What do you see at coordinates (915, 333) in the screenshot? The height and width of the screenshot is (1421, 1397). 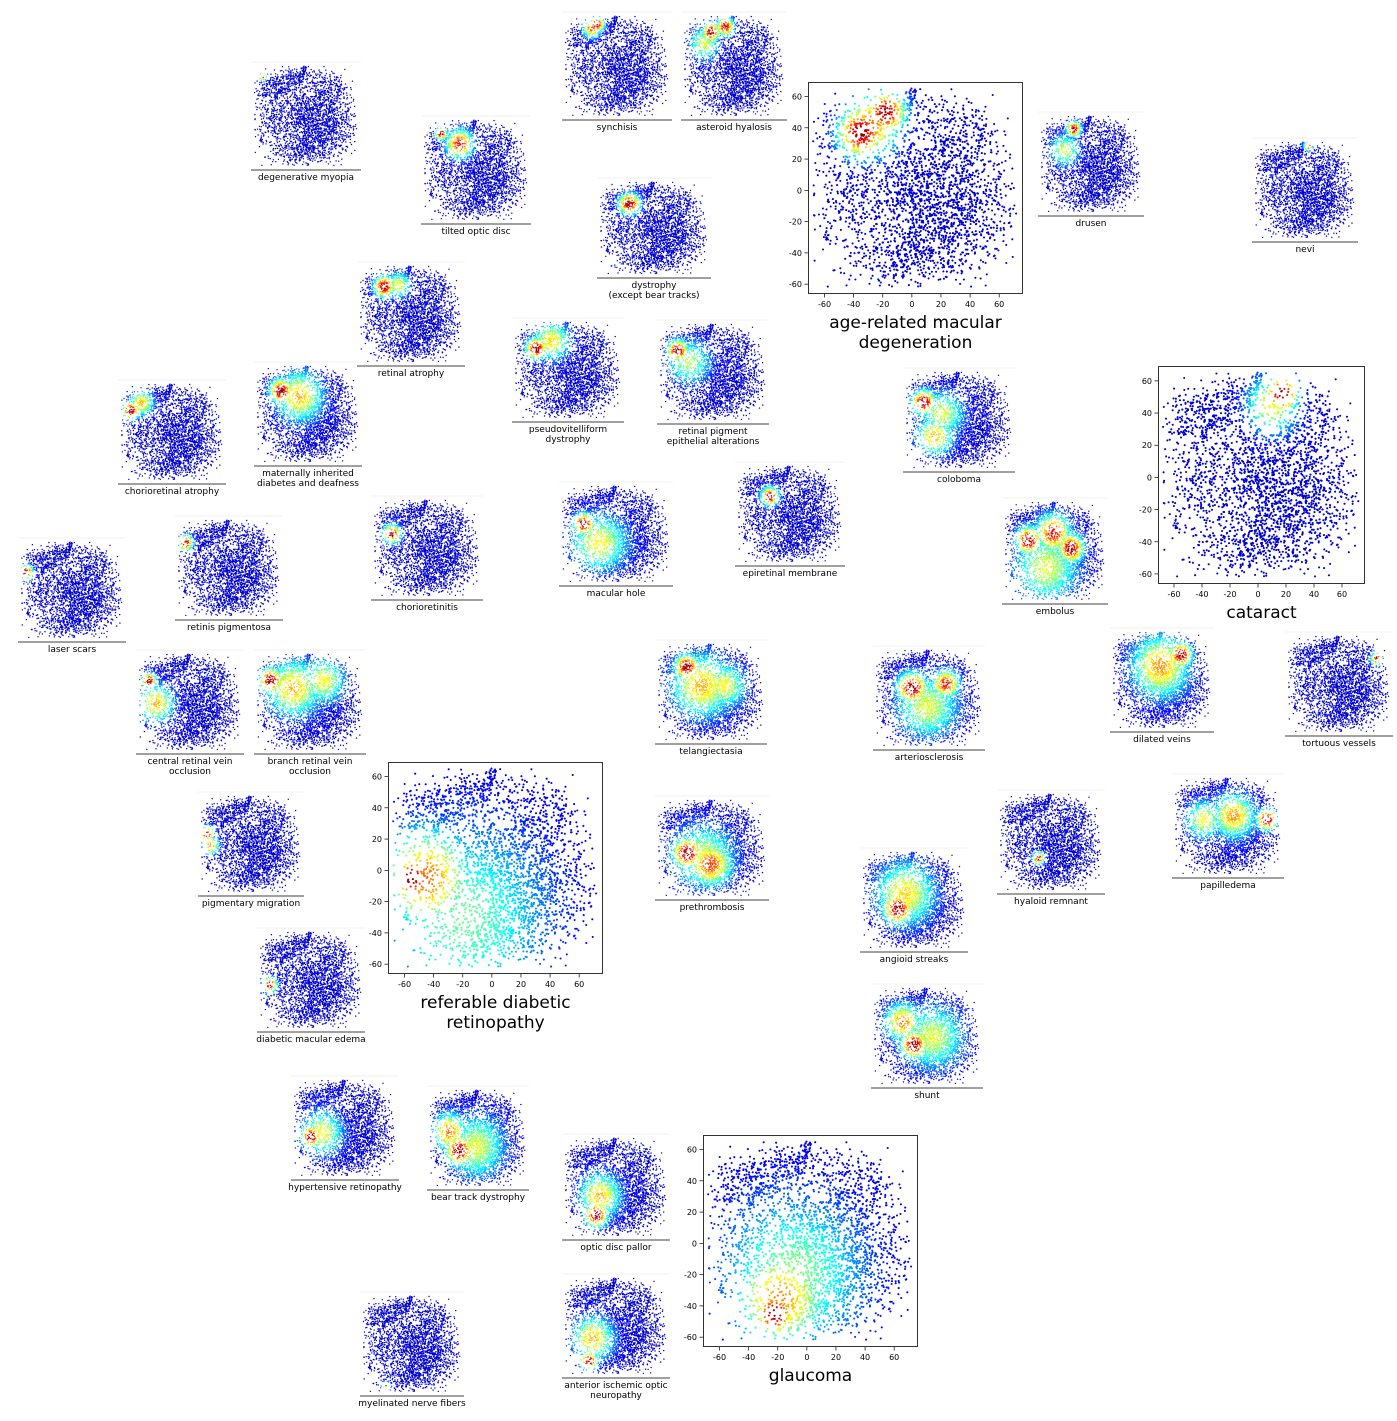 I see `panel-title: age-related macular degeneration` at bounding box center [915, 333].